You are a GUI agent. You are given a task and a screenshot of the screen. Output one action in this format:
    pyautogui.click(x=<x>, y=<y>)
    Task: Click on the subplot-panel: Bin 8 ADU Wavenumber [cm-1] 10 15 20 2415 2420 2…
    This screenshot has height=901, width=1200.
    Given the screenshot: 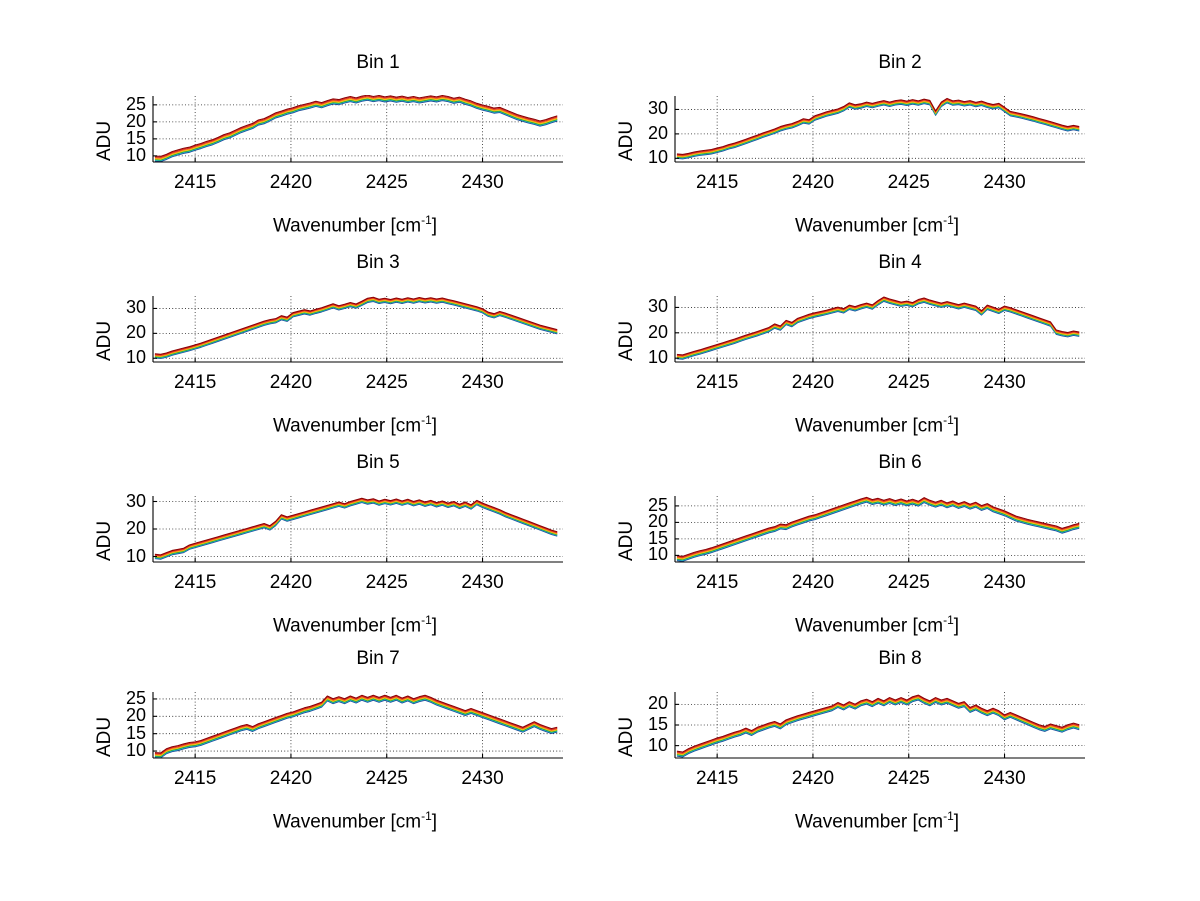 What is the action you would take?
    pyautogui.click(x=900, y=755)
    